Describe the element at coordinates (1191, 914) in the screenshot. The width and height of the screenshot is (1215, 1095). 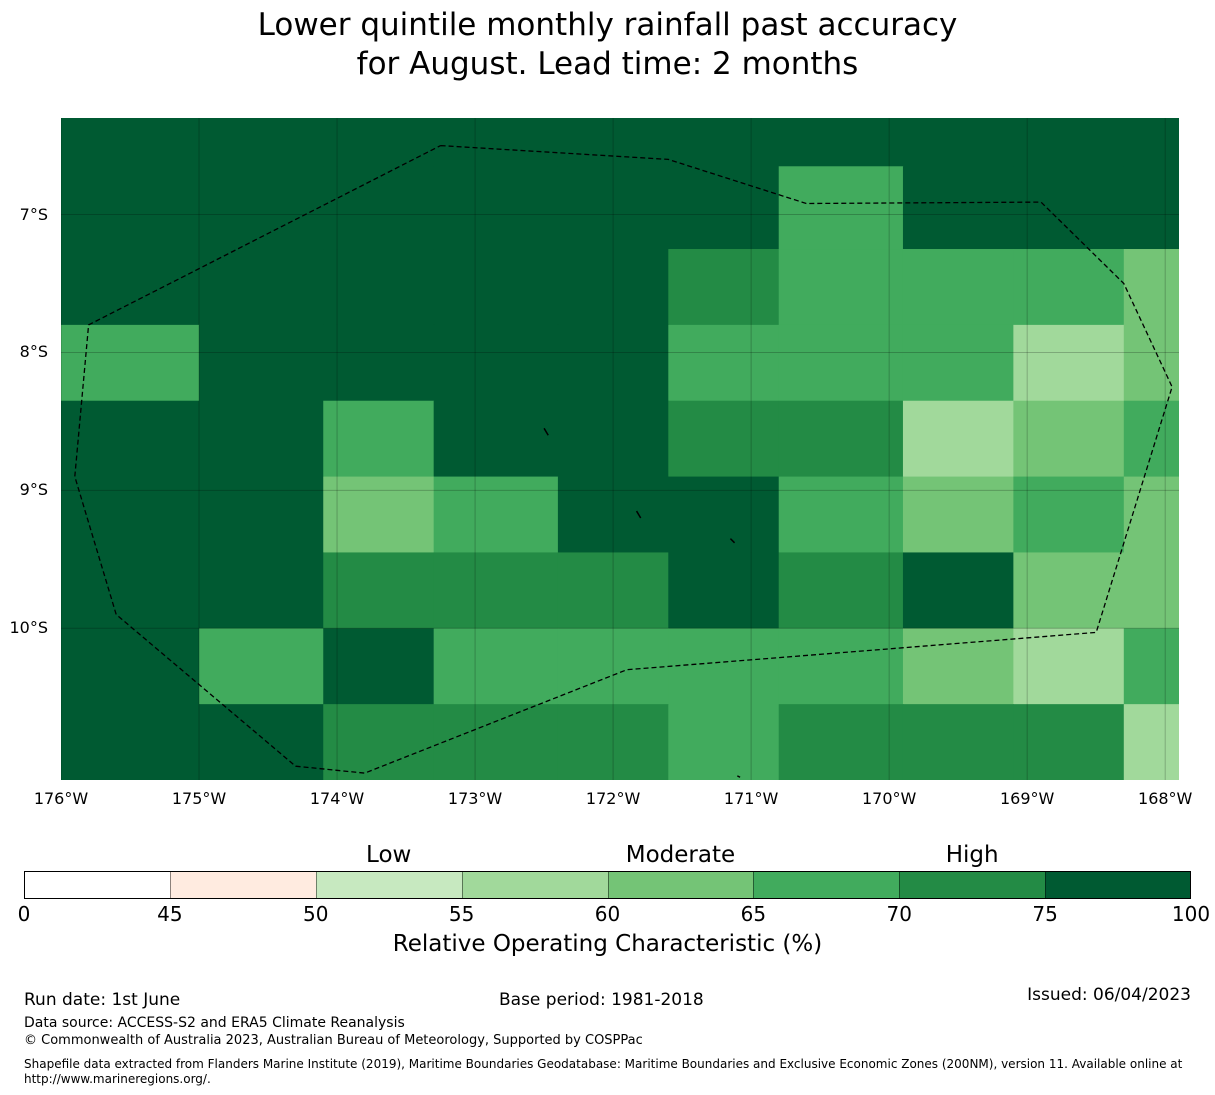
I see `colorbar-tick-label: 100` at that location.